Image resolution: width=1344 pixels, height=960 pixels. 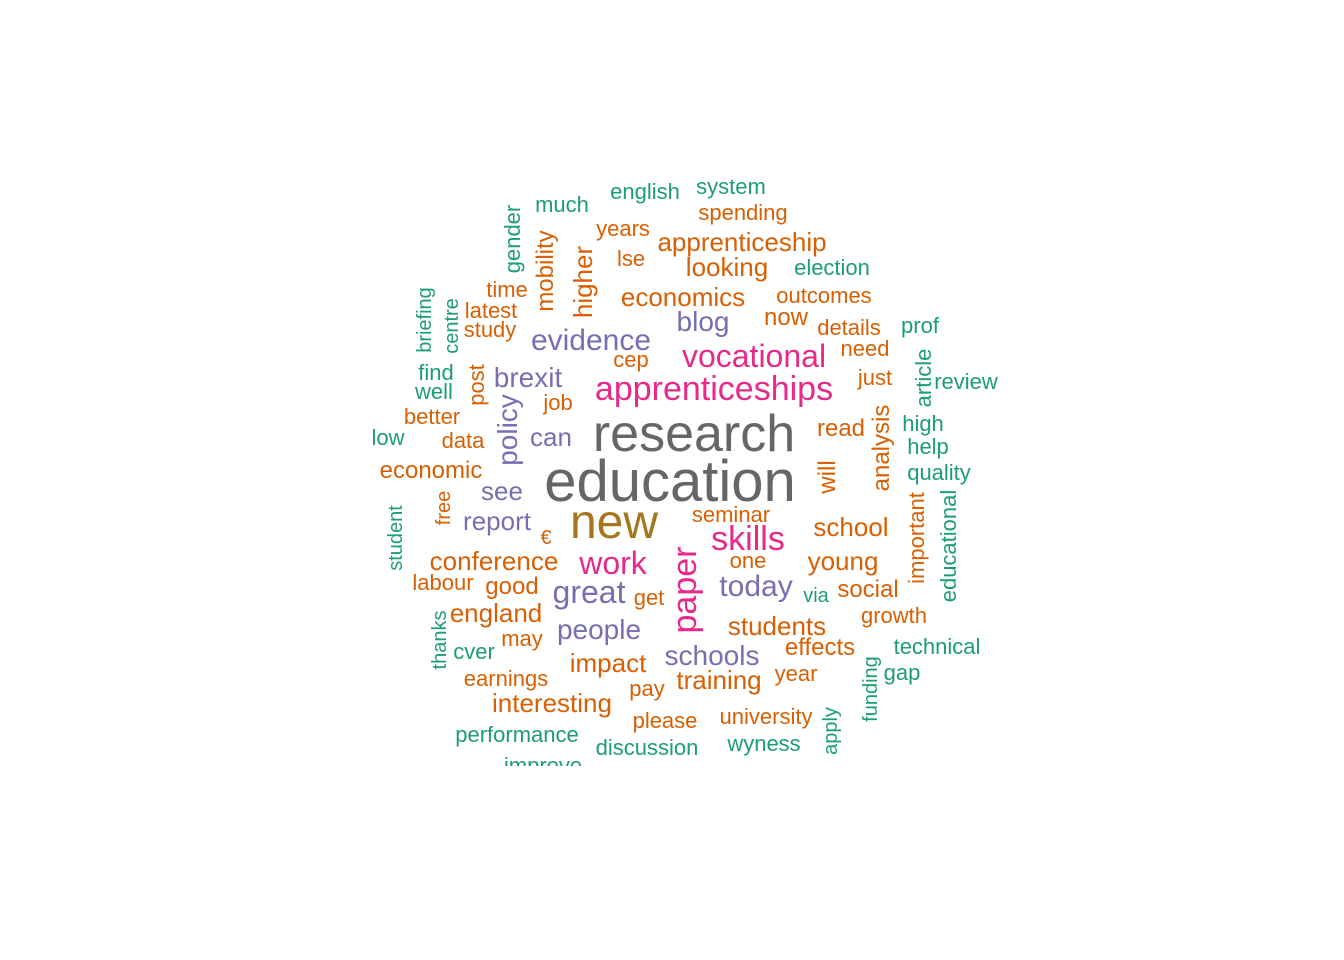 I want to click on word-can: can, so click(x=551, y=437).